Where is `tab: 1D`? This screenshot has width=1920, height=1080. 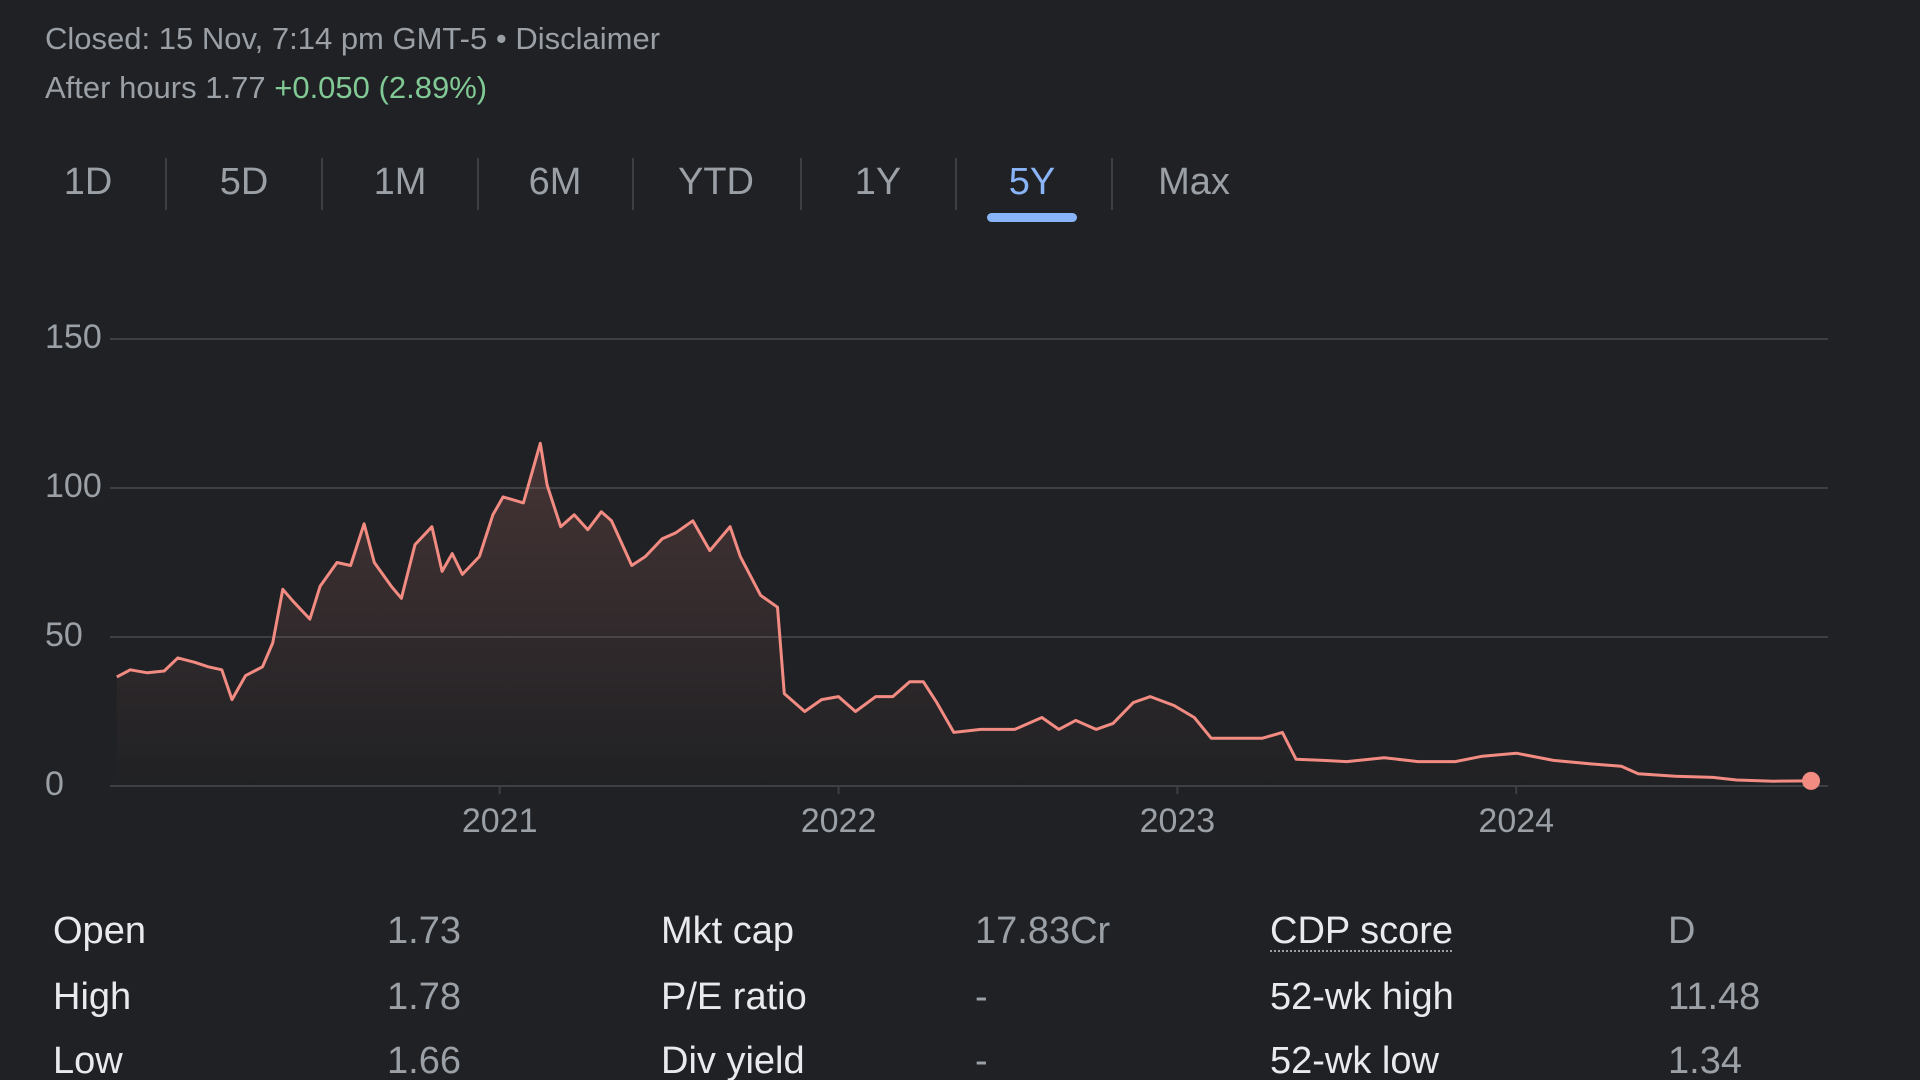 tab: 1D is located at coordinates (88, 182).